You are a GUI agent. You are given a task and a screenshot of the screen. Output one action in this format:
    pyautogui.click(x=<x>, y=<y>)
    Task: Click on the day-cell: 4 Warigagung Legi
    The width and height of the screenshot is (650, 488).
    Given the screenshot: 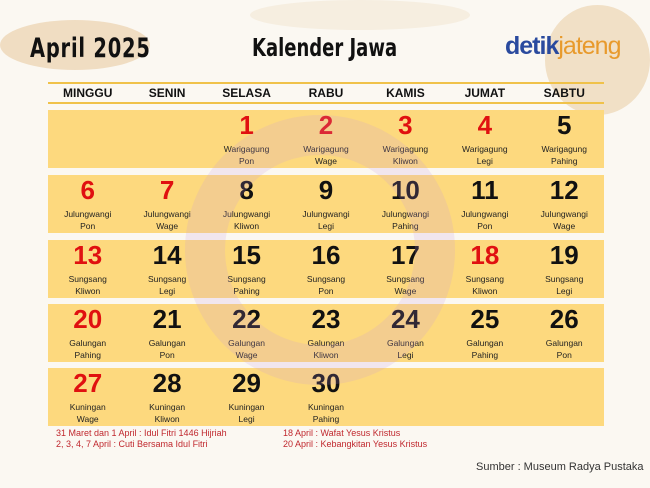 What is the action you would take?
    pyautogui.click(x=484, y=139)
    